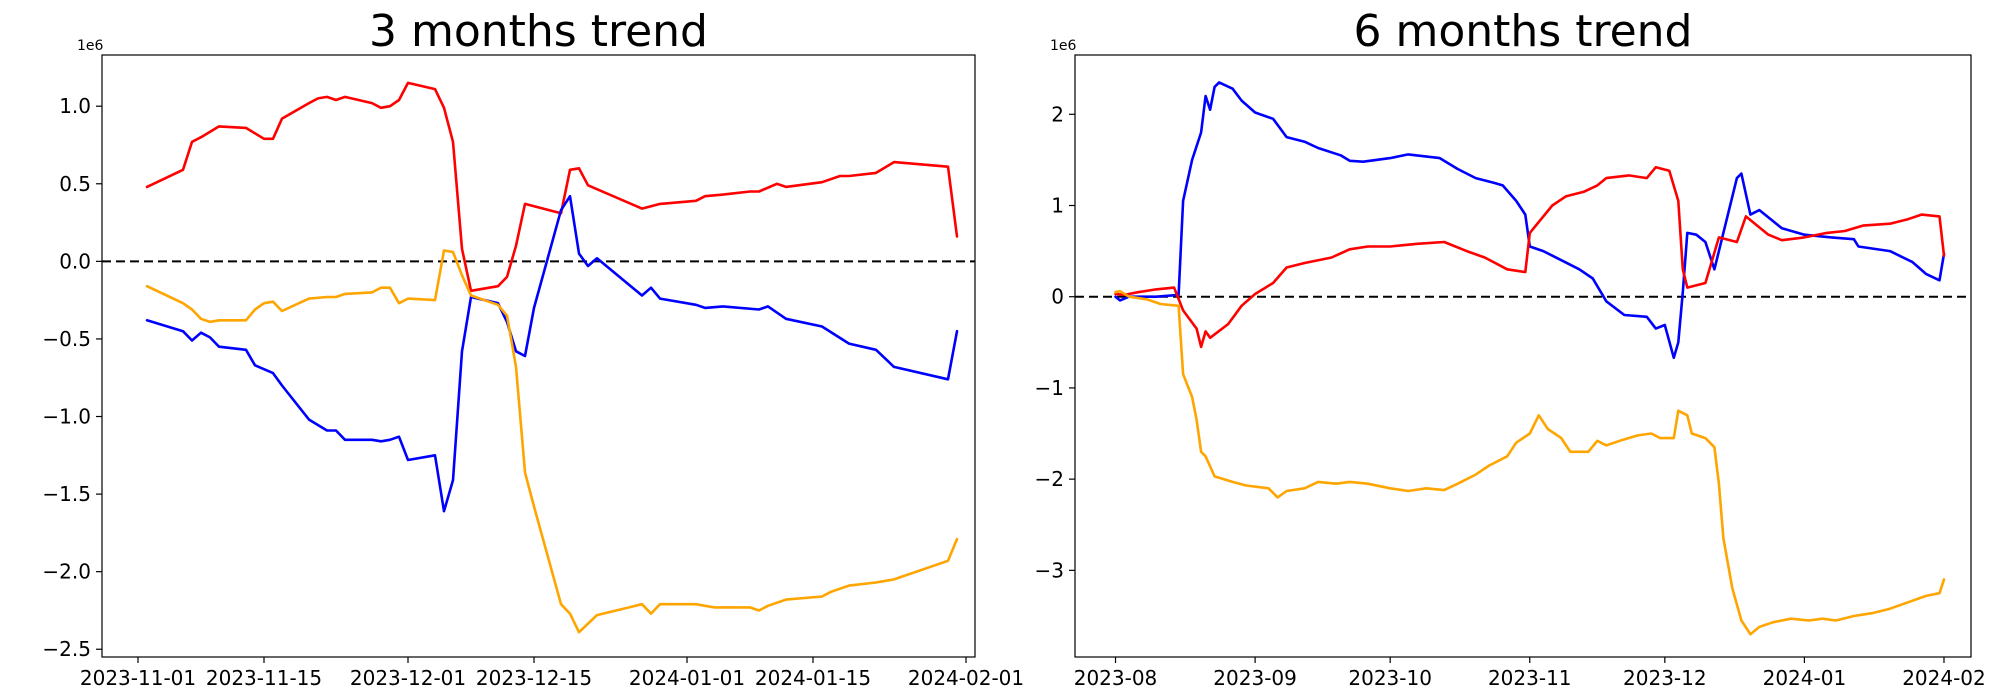  I want to click on x-tick-label: 2024-01, so click(1805, 678).